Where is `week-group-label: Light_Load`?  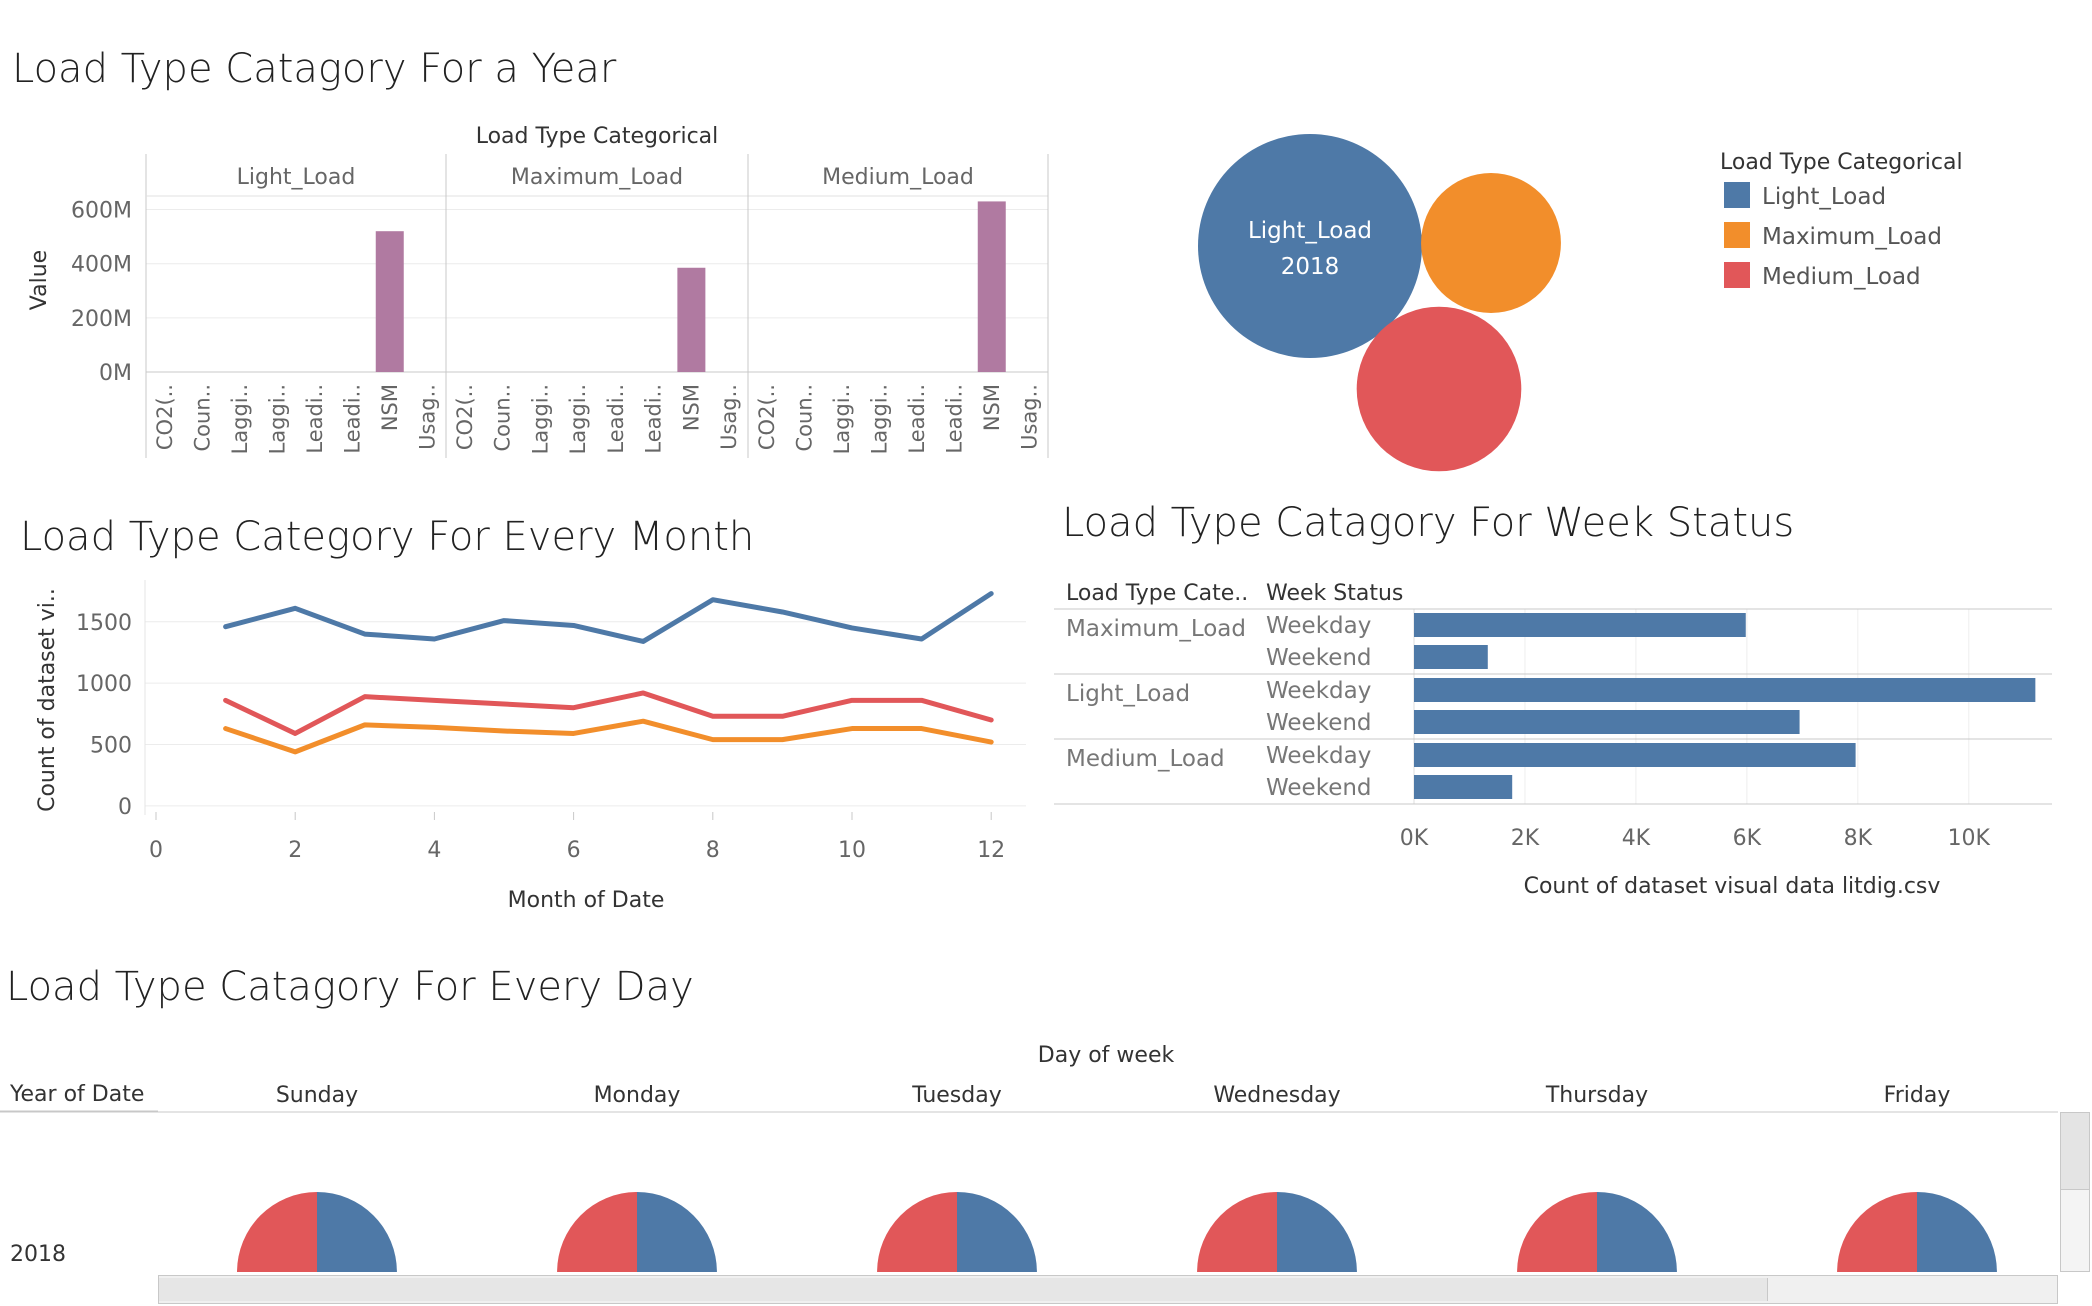 week-group-label: Light_Load is located at coordinates (1128, 694).